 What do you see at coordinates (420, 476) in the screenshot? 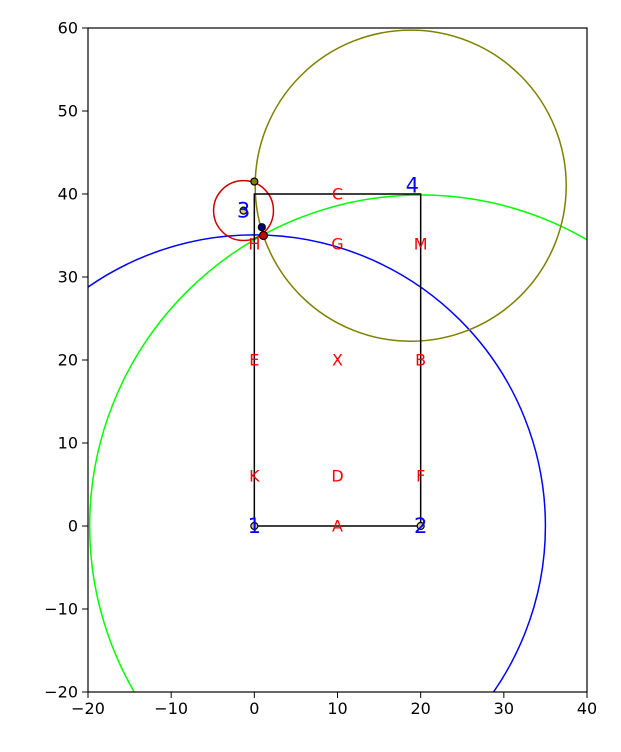
I see `label-f: F` at bounding box center [420, 476].